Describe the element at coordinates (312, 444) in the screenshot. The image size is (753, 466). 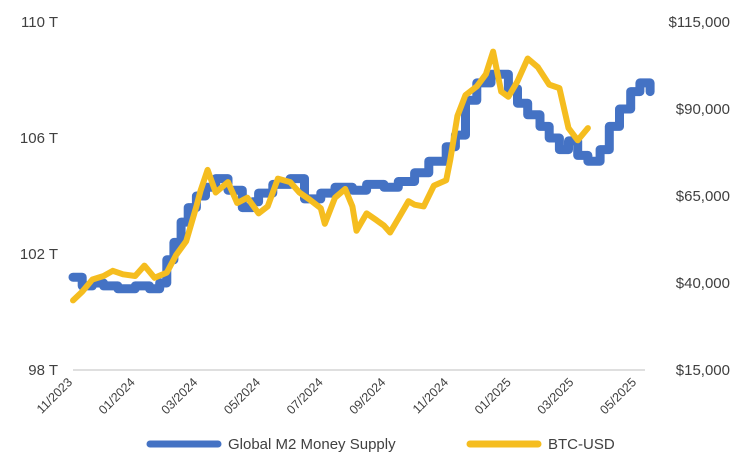
I see `legend-label-m2: Global M2 Money Supply` at that location.